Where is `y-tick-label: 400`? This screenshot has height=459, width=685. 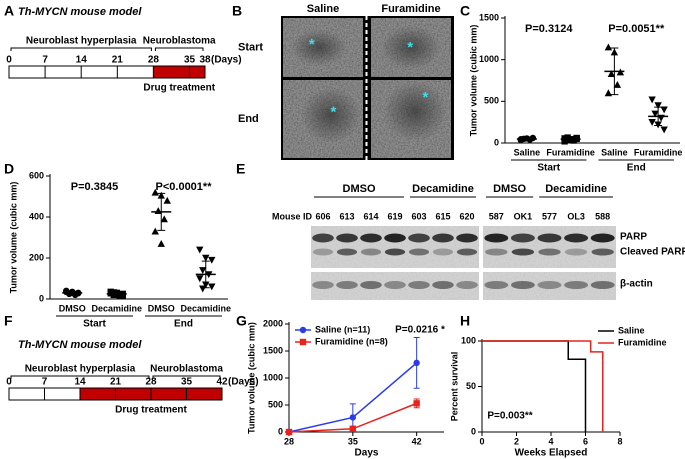
y-tick-label: 400 is located at coordinates (36, 216).